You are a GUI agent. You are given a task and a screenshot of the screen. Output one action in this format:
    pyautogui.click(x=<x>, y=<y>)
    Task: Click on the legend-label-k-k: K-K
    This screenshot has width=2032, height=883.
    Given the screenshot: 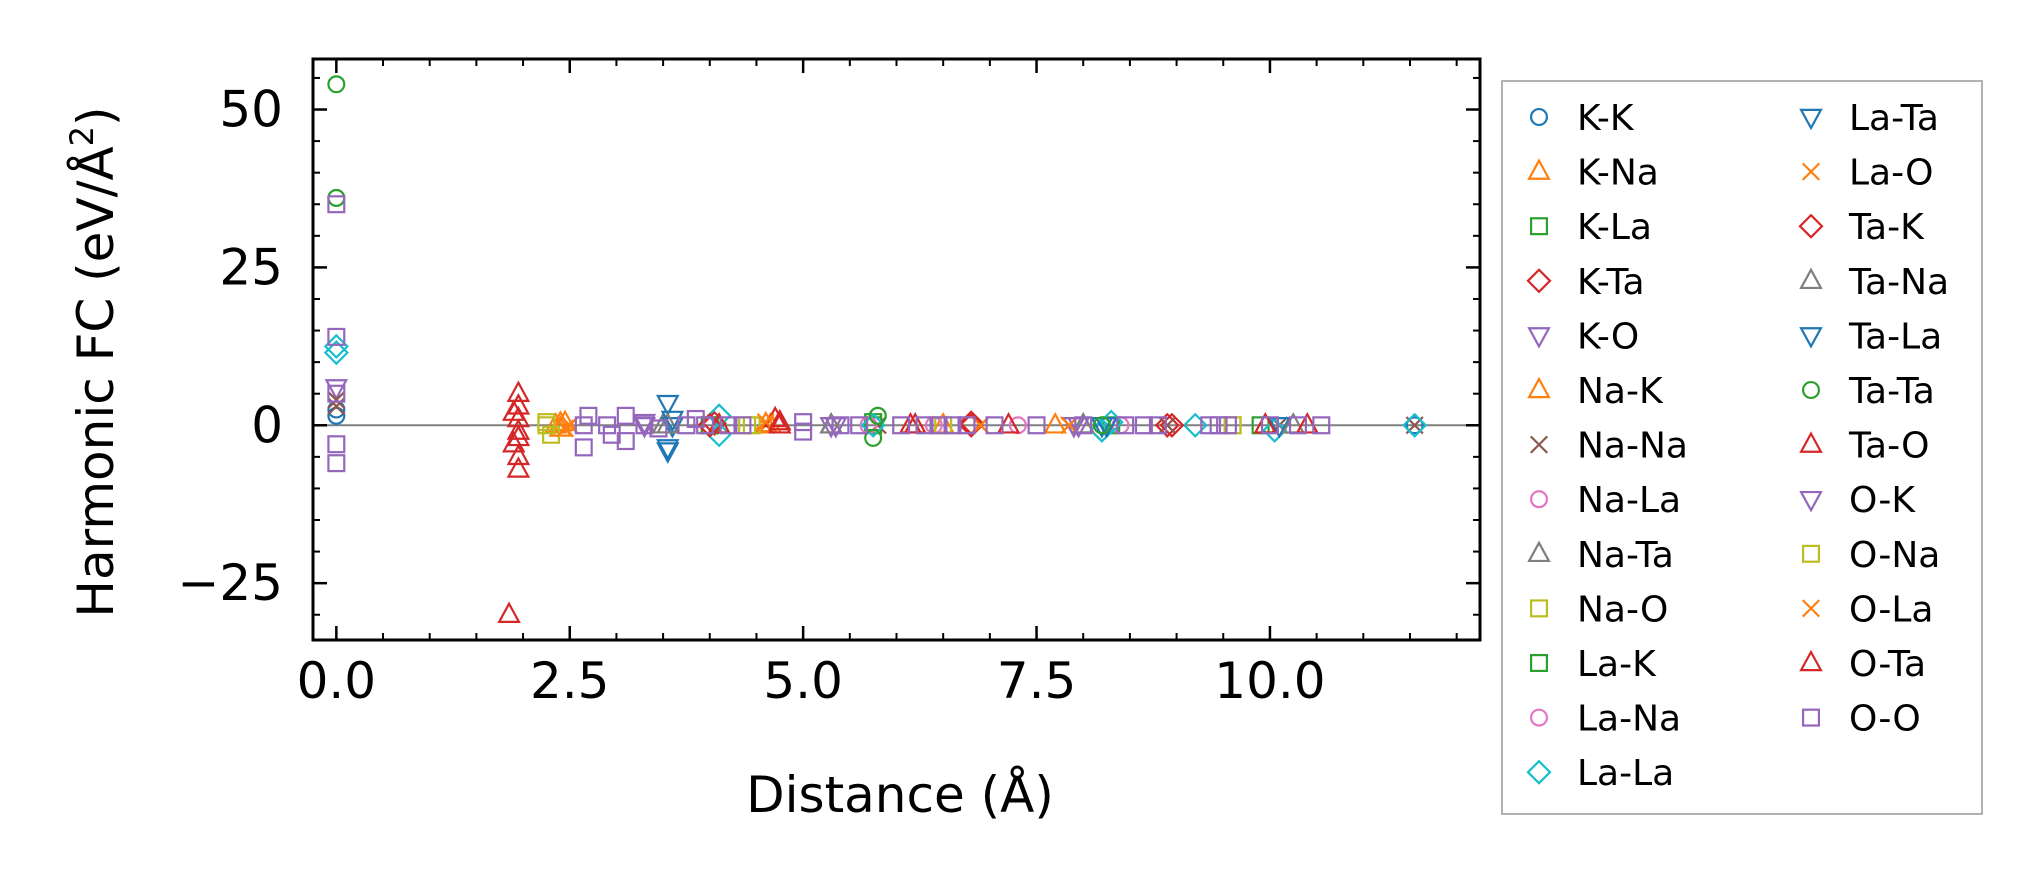 What is the action you would take?
    pyautogui.click(x=1606, y=118)
    